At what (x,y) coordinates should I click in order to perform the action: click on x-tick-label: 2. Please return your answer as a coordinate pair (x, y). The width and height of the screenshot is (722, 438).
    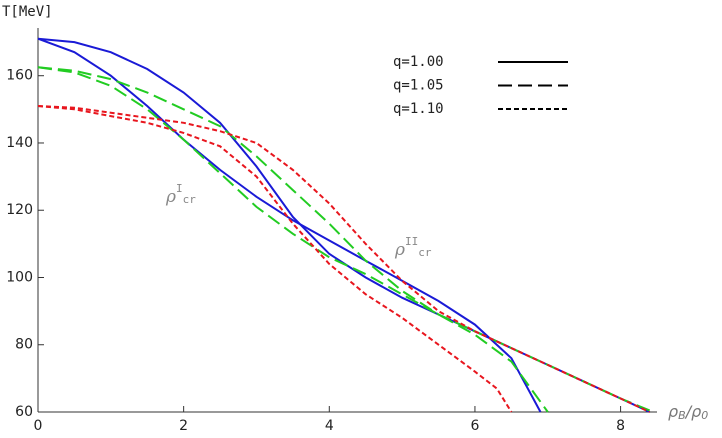
    Looking at the image, I should click on (183, 426).